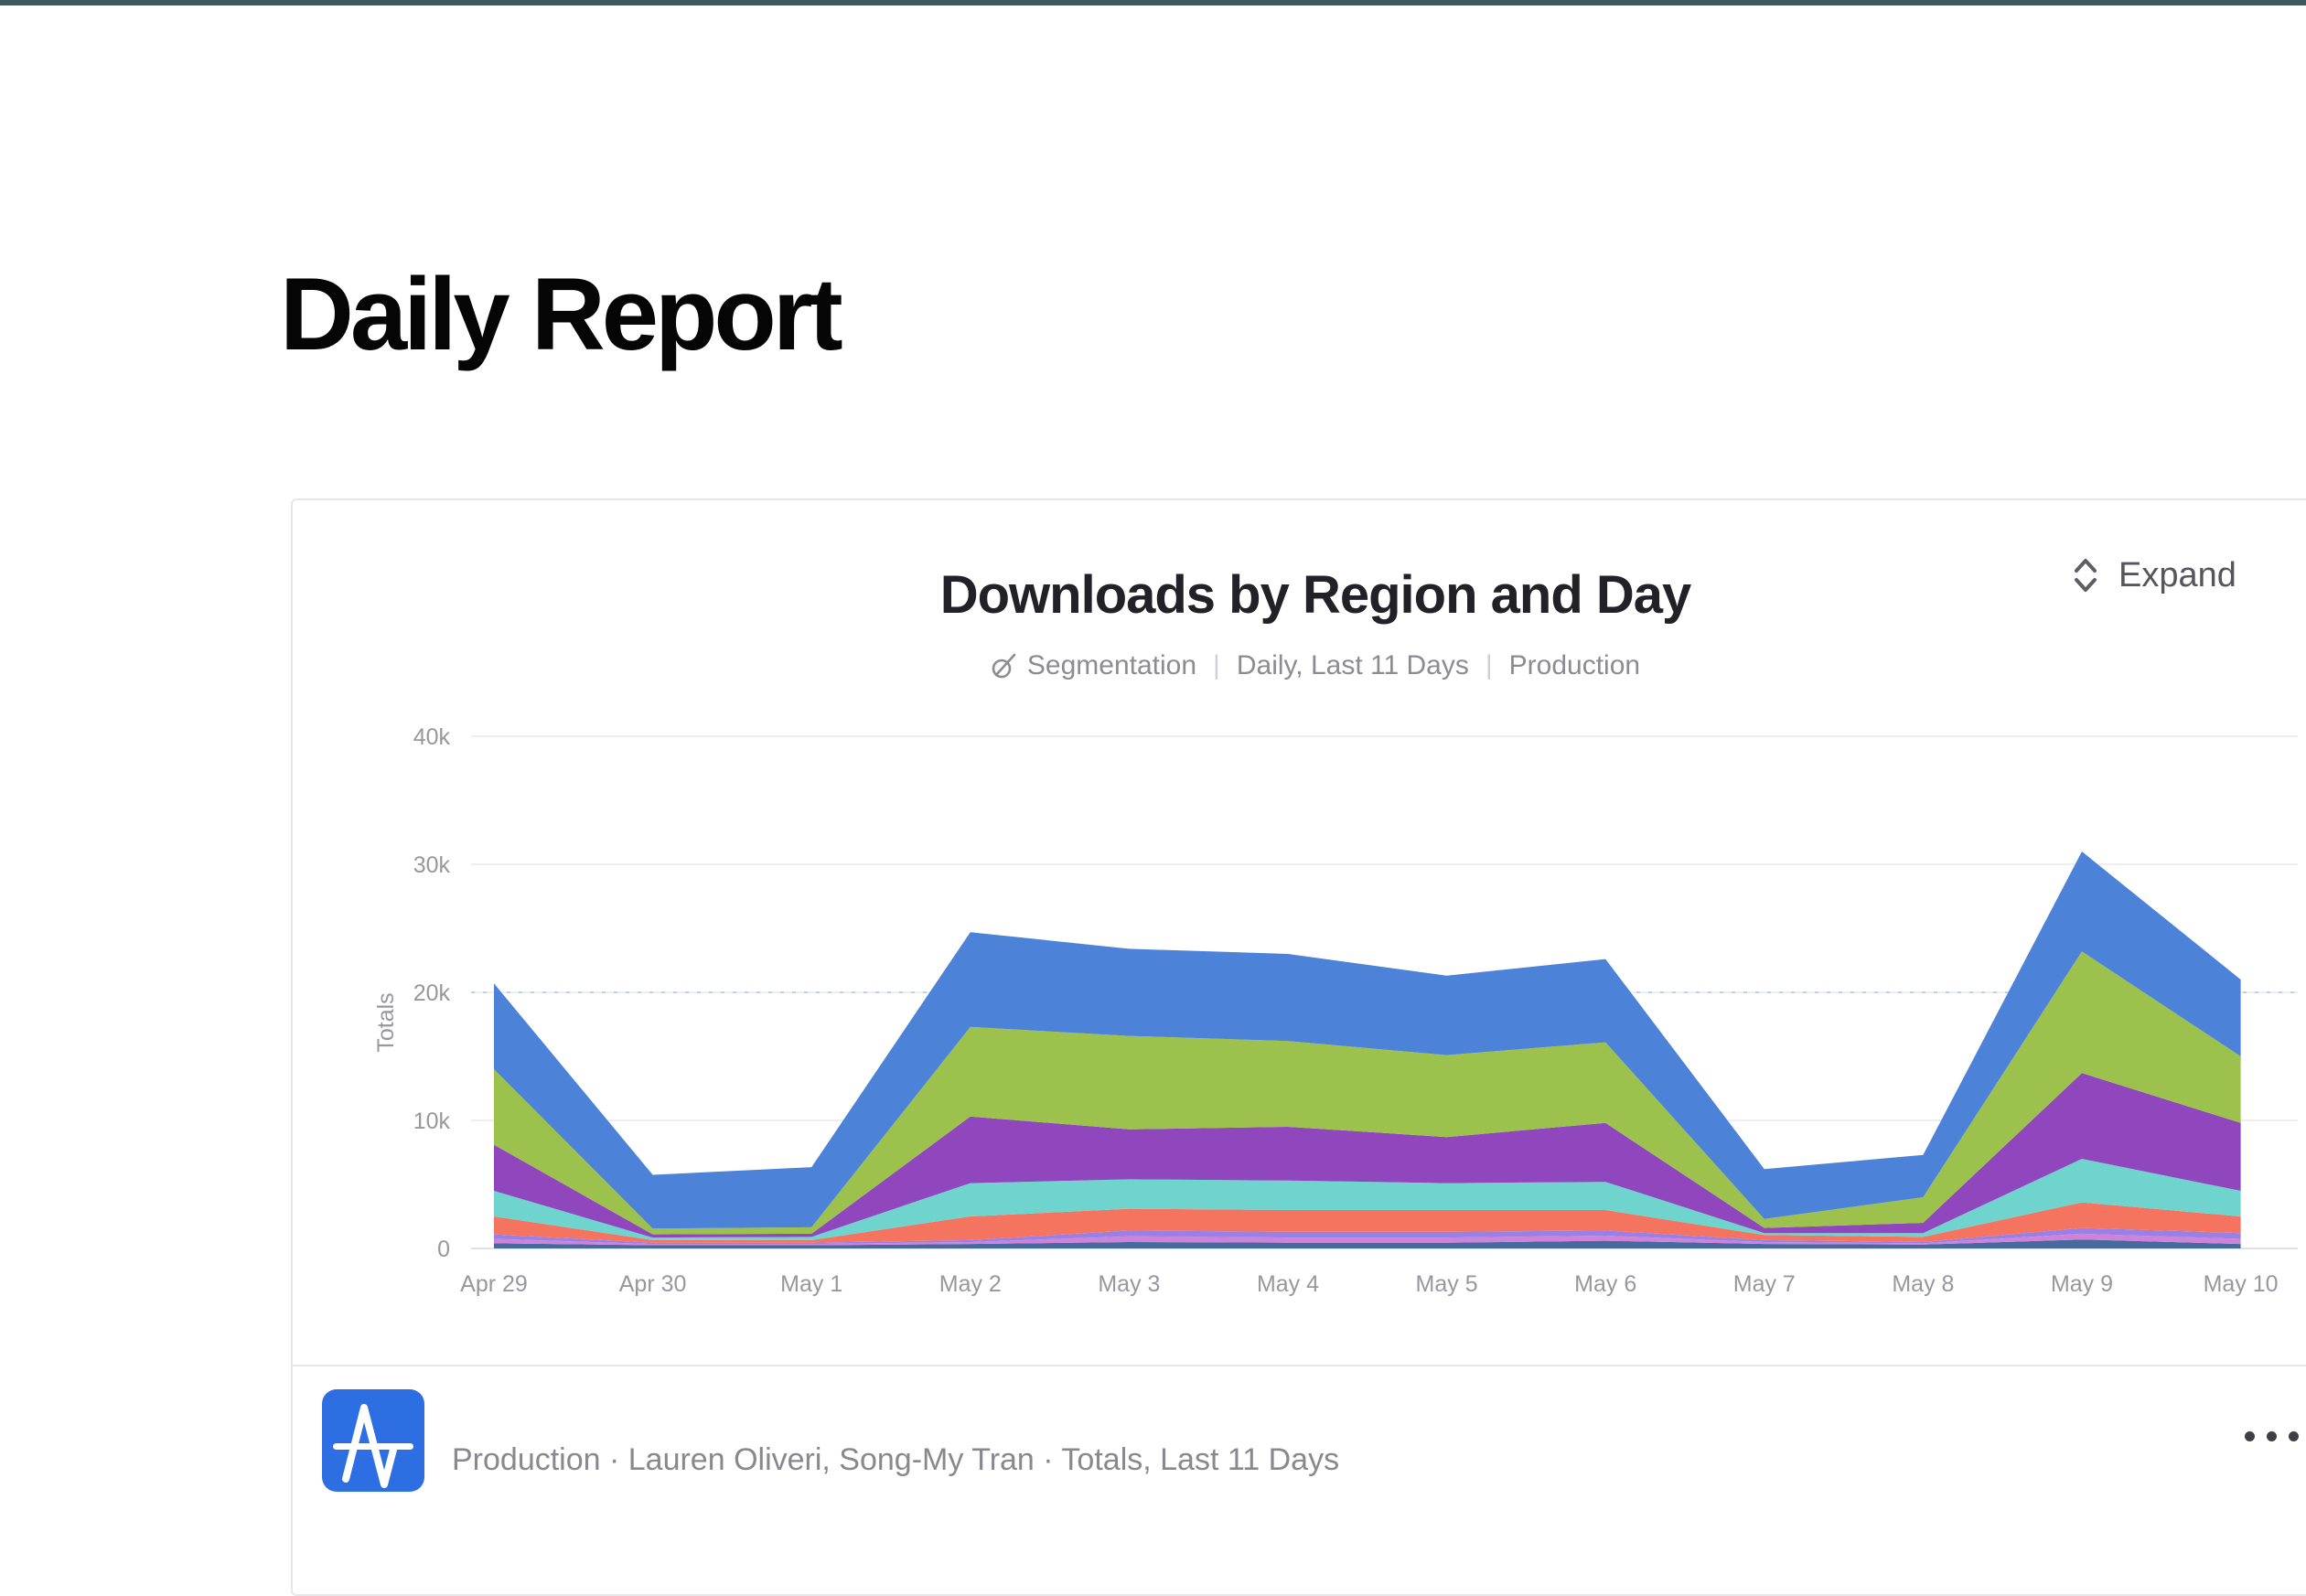 The height and width of the screenshot is (1596, 2306). Describe the element at coordinates (2085, 575) in the screenshot. I see `expand-chevrons-icon` at that location.